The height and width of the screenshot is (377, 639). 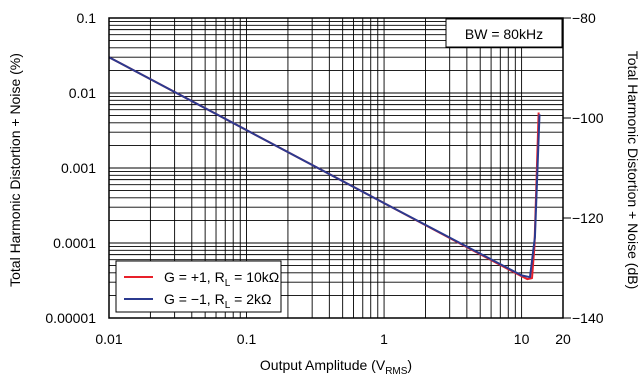 What do you see at coordinates (588, 318) in the screenshot?
I see `y2-tick-label: −140` at bounding box center [588, 318].